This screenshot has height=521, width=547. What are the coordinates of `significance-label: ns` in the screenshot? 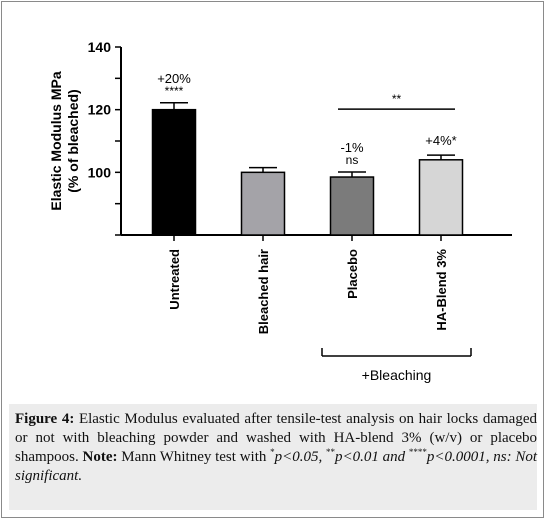 It's located at (352, 160).